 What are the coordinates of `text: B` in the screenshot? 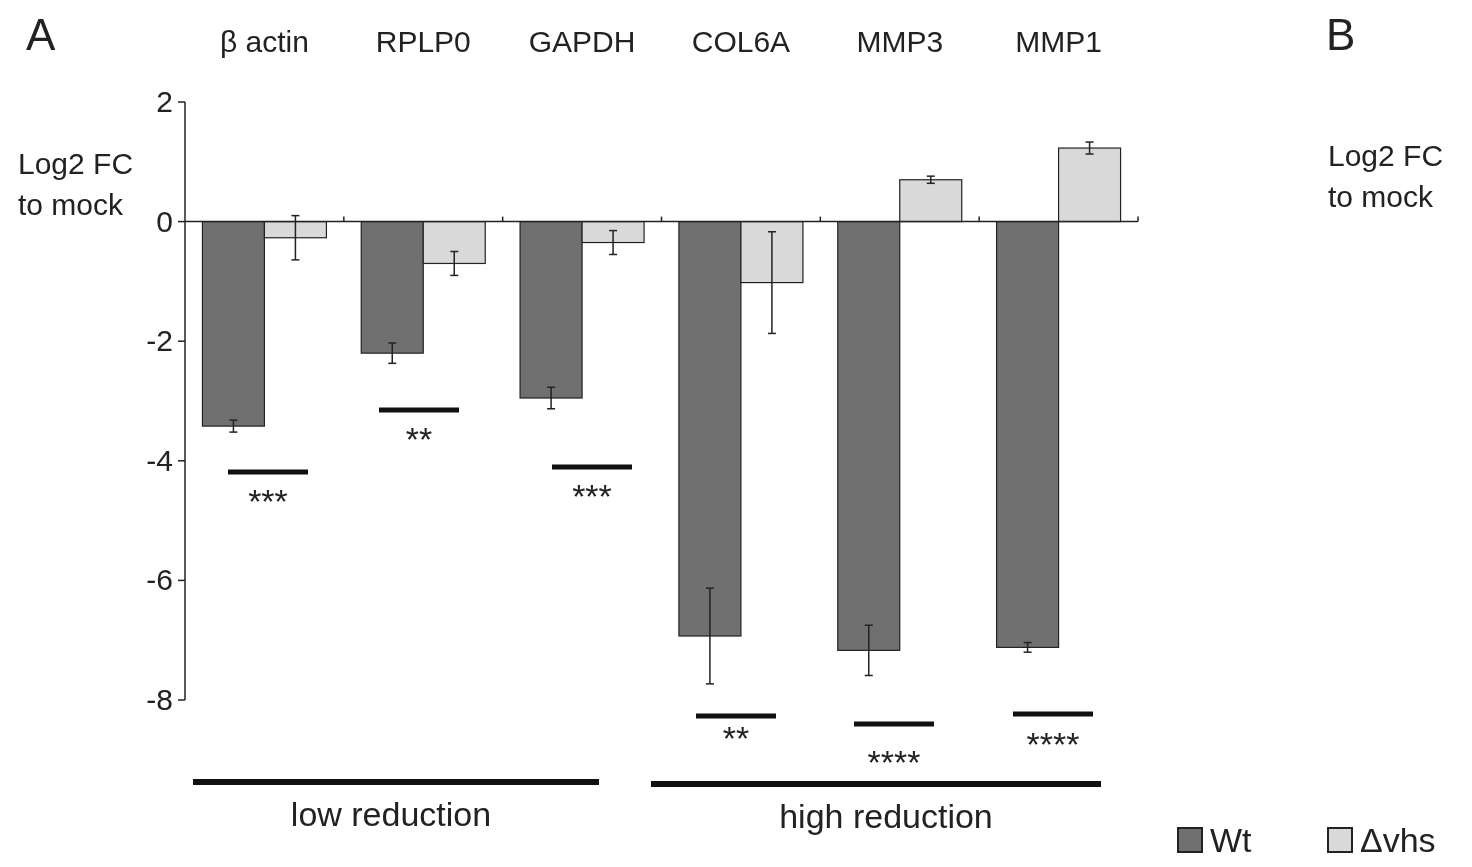 It's located at (1341, 34).